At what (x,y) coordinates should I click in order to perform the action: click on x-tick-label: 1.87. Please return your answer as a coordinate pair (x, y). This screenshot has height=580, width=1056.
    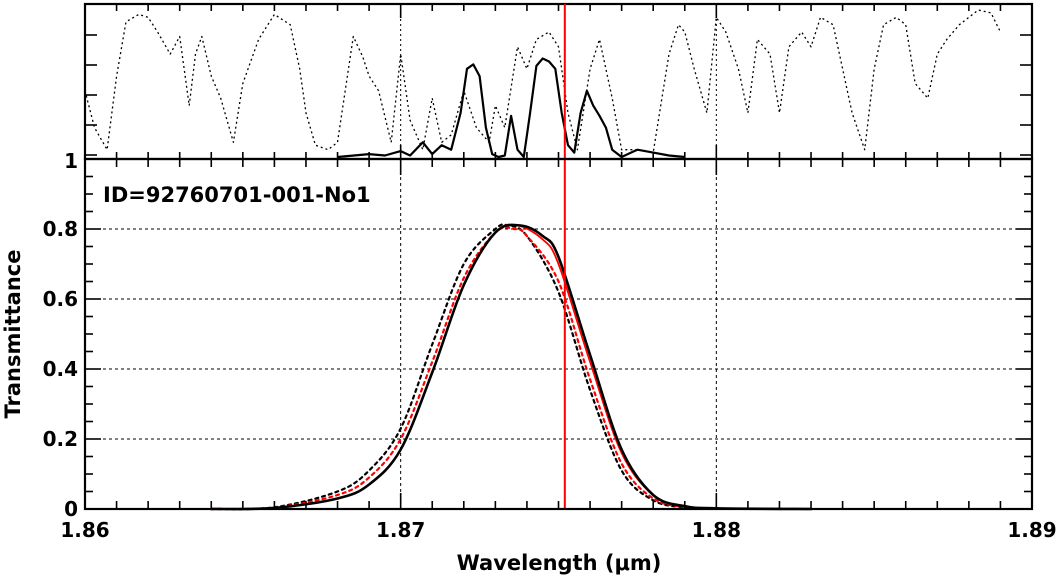
    Looking at the image, I should click on (400, 530).